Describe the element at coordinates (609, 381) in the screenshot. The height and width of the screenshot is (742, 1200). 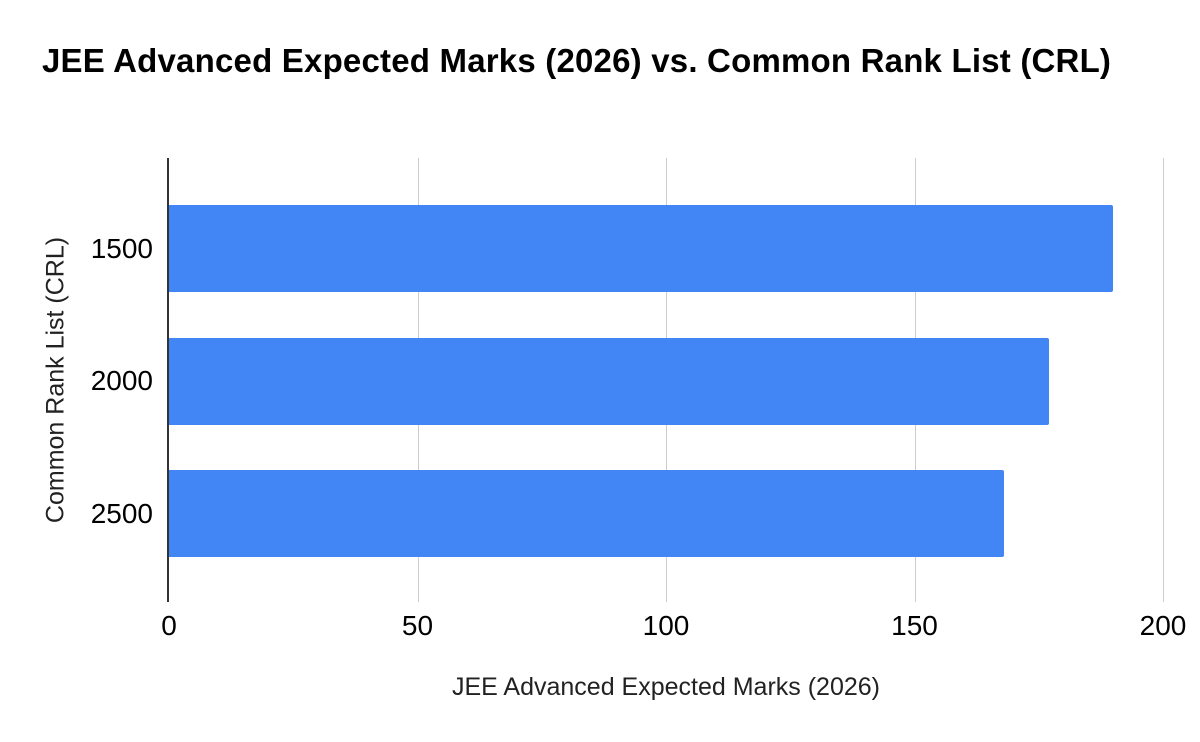
I see `bar-2000` at that location.